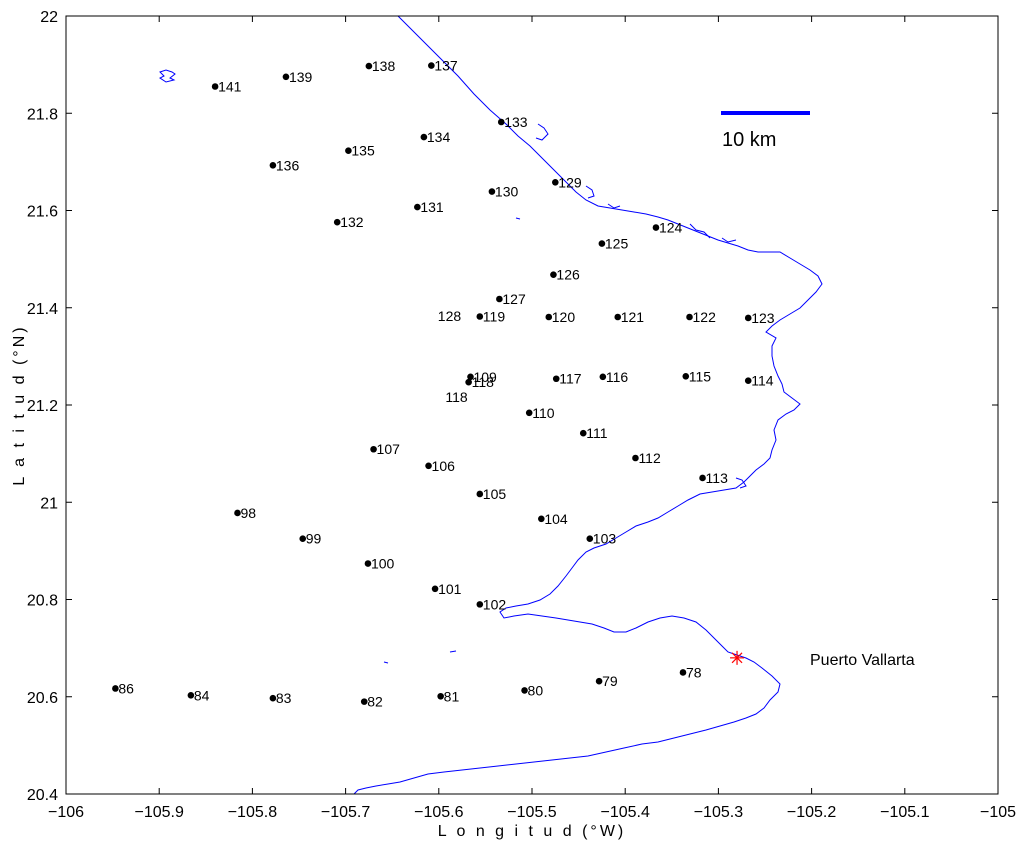 The width and height of the screenshot is (1016, 846). I want to click on y-tick-label: 21.8, so click(42, 114).